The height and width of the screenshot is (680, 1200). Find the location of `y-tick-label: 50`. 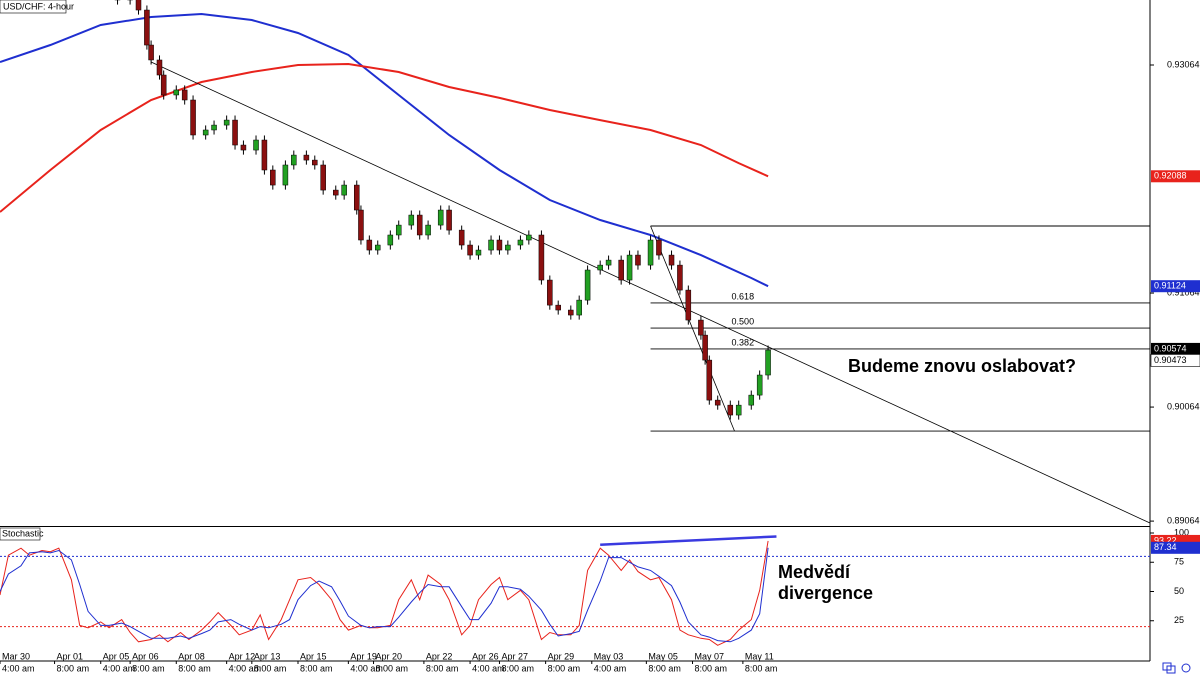

y-tick-label: 50 is located at coordinates (1179, 591).